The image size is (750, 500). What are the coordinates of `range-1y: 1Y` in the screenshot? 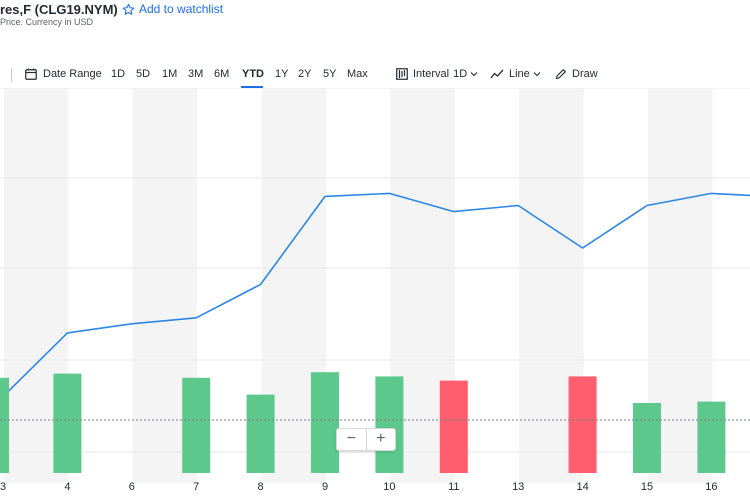 It's located at (282, 74).